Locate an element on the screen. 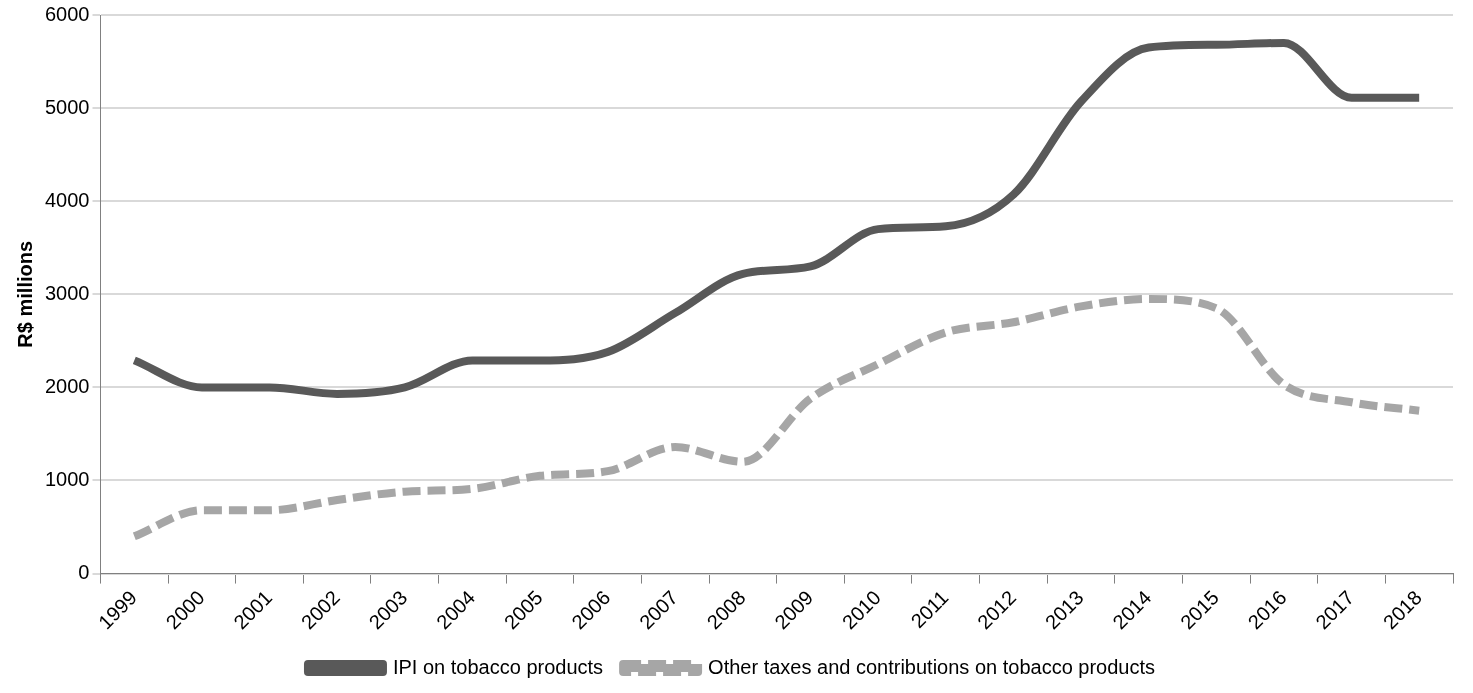 Image resolution: width=1473 pixels, height=693 pixels. y-tick-label: 2000 is located at coordinates (67, 385).